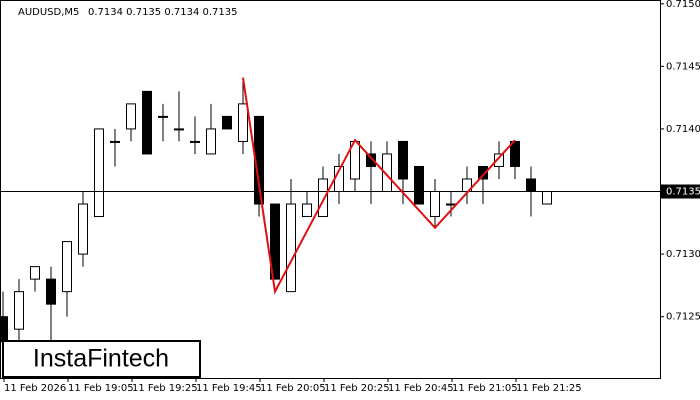 The image size is (700, 400). What do you see at coordinates (683, 5) in the screenshot?
I see `y-tick-label: 0.7150` at bounding box center [683, 5].